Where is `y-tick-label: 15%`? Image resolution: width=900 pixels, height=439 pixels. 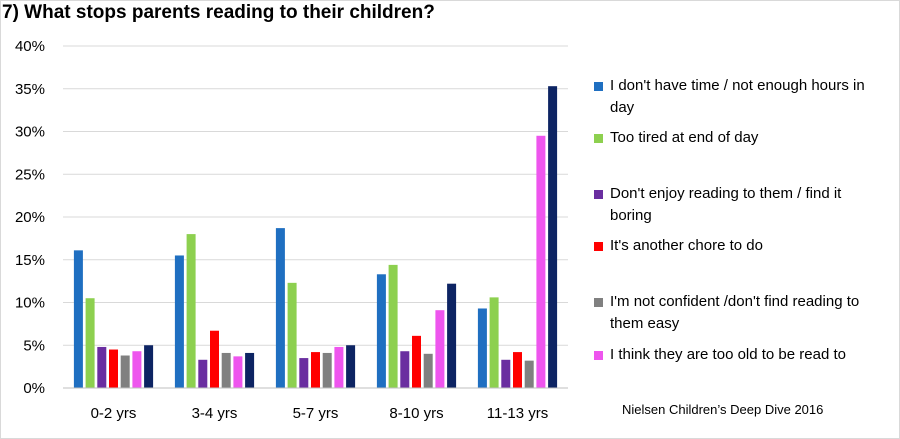 y-tick-label: 15% is located at coordinates (30, 260).